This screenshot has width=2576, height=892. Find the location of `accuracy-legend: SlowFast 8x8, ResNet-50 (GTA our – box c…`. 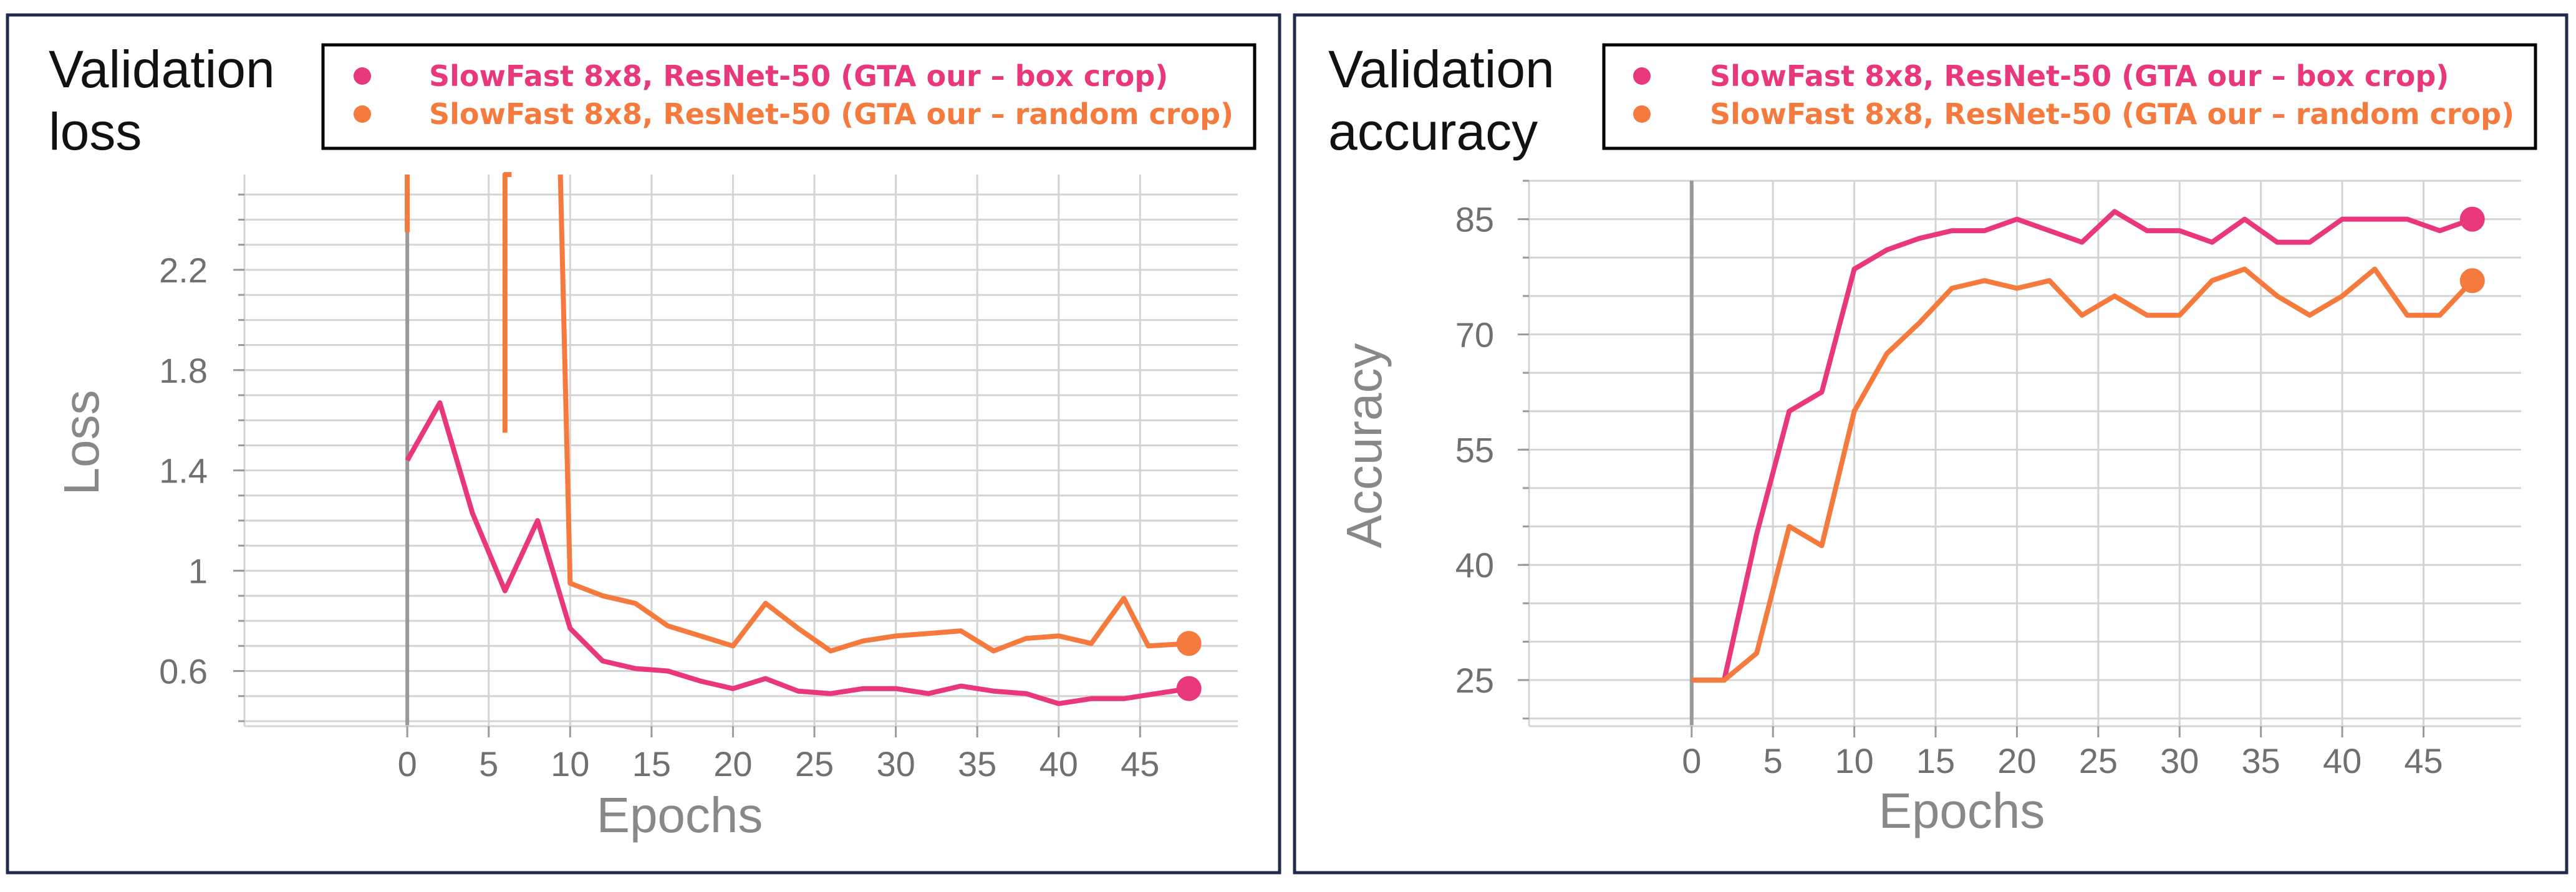

accuracy-legend: SlowFast 8x8, ResNet-50 (GTA our – box c… is located at coordinates (2069, 96).